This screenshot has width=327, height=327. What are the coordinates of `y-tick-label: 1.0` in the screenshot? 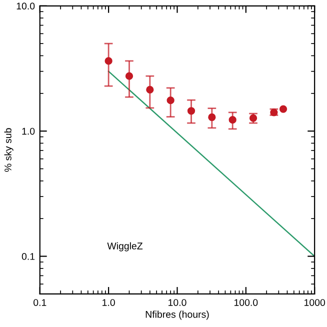 It's located at (28, 131).